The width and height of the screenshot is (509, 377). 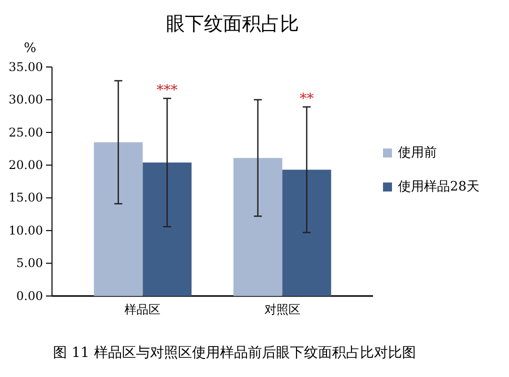 What do you see at coordinates (282, 309) in the screenshot?
I see `x-tick-label: 对照区` at bounding box center [282, 309].